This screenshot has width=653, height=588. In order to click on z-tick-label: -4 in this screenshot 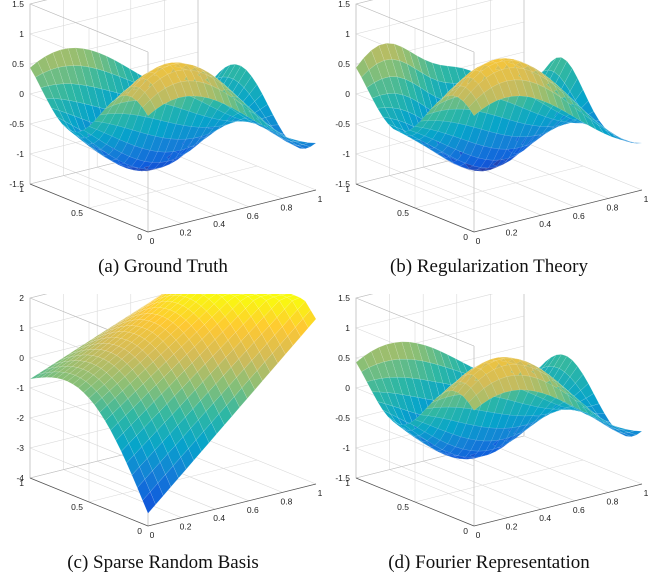, I will do `click(20, 478)`.